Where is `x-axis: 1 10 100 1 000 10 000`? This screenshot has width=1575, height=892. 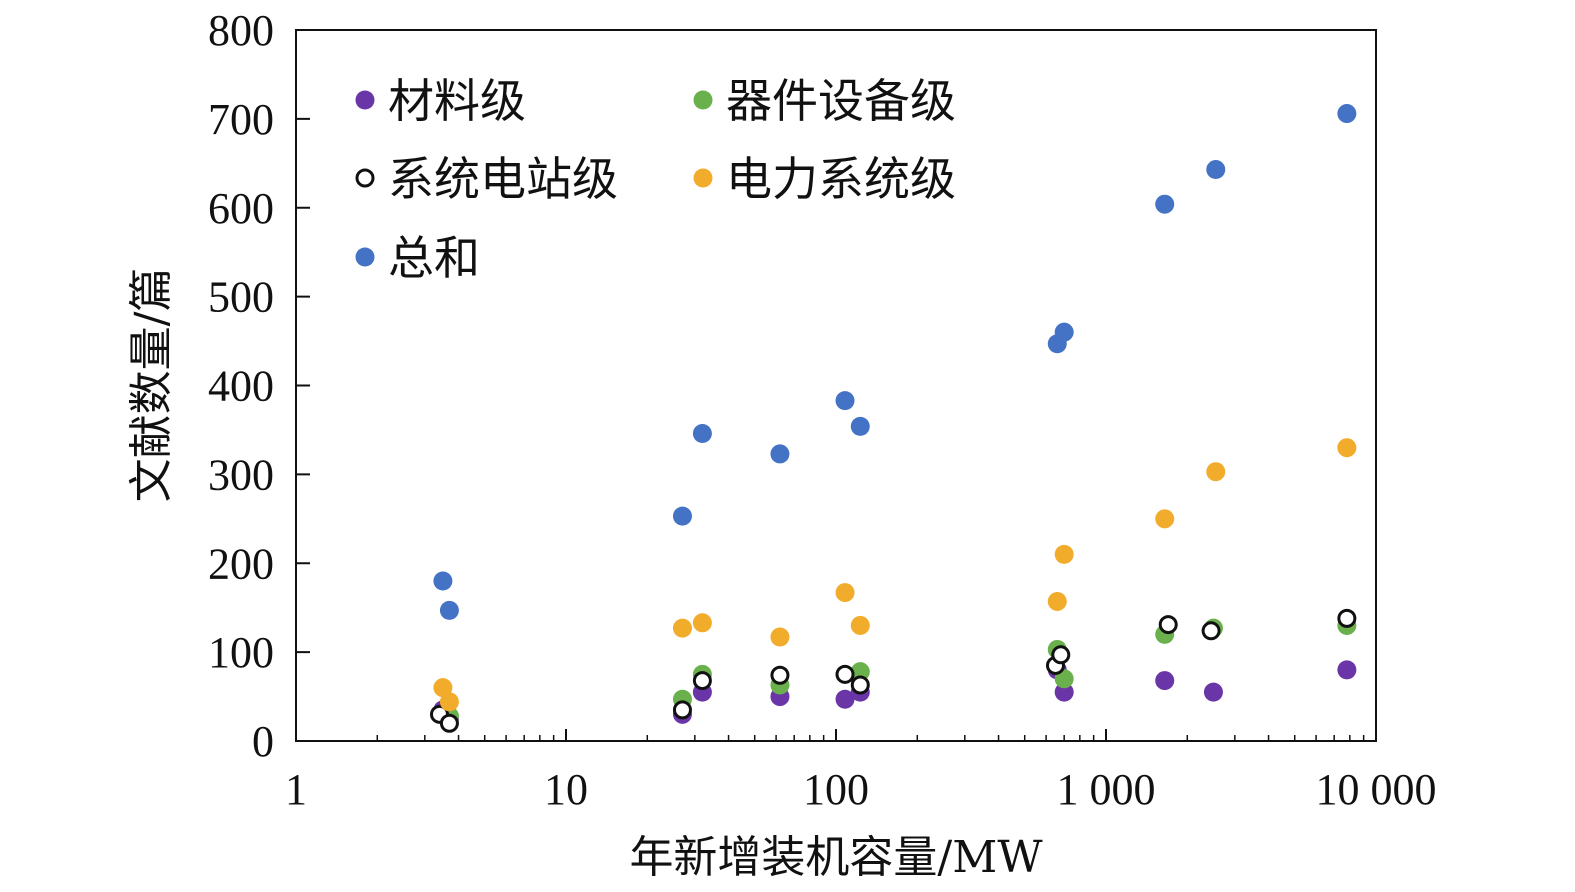
x-axis: 1 10 100 1 000 10 000 is located at coordinates (861, 771).